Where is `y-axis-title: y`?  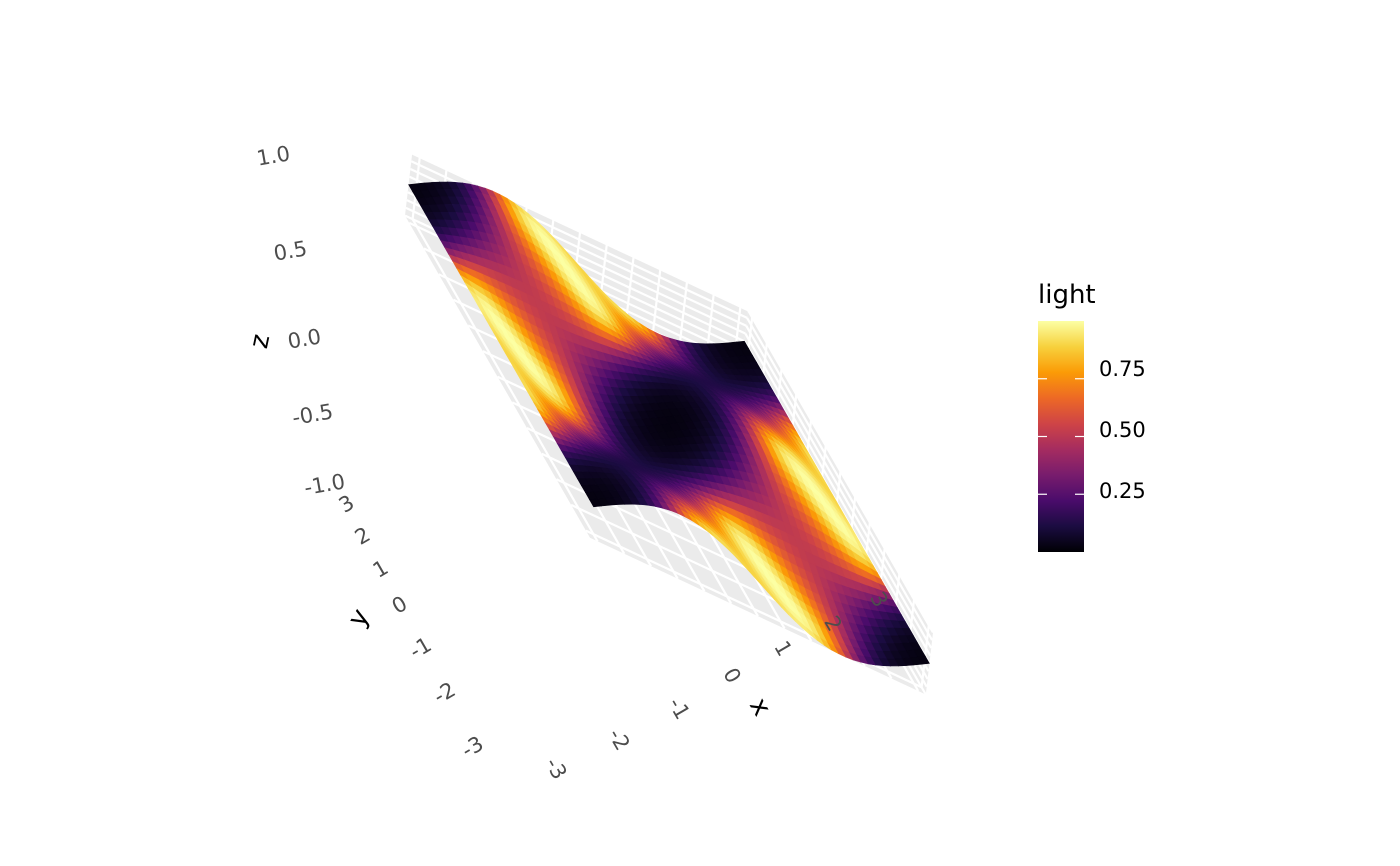 y-axis-title: y is located at coordinates (359, 618).